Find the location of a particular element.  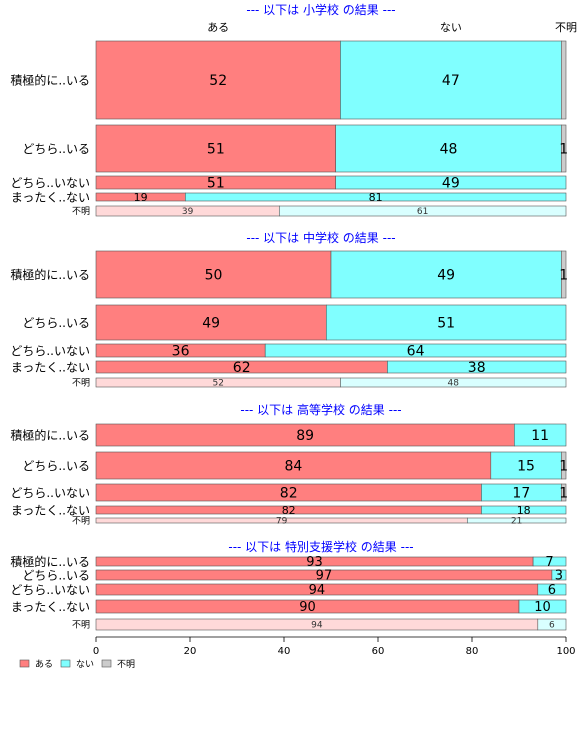

legend-label: ある is located at coordinates (44, 664).